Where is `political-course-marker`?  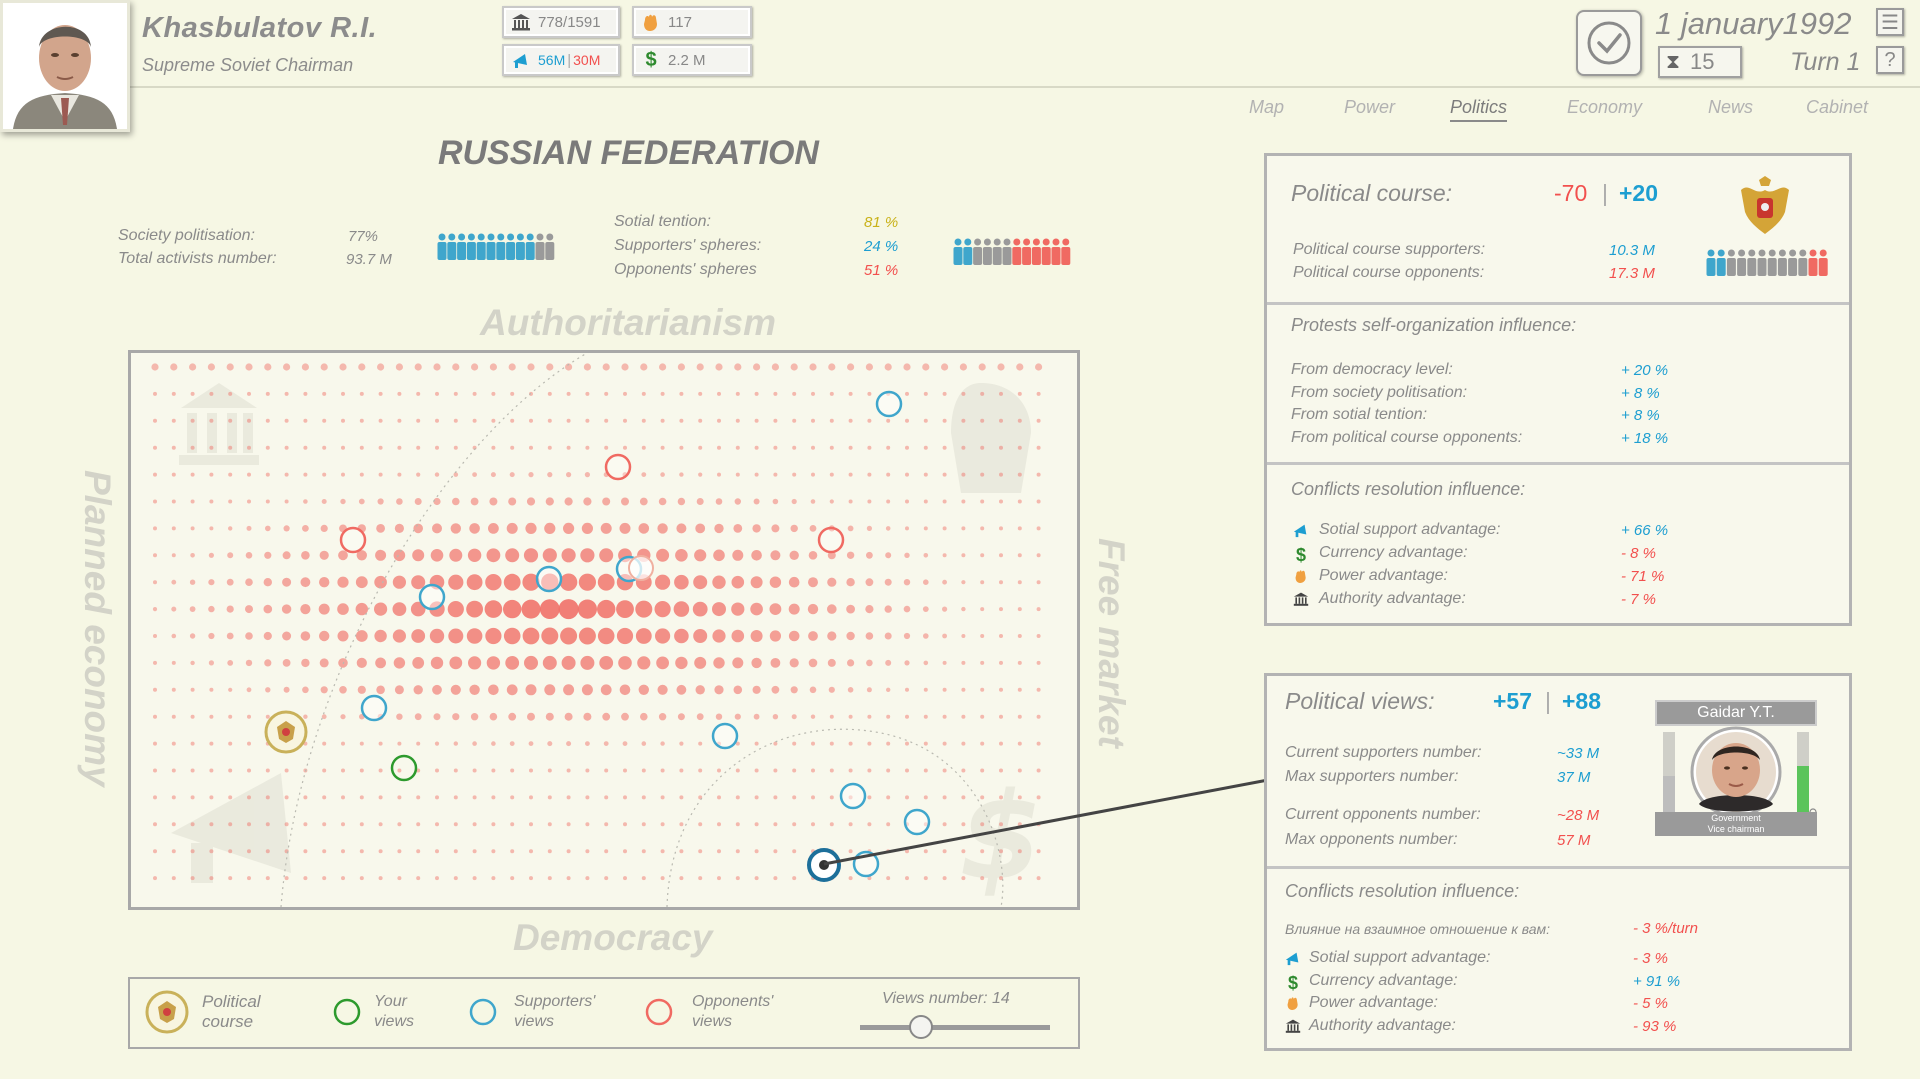
political-course-marker is located at coordinates (286, 732).